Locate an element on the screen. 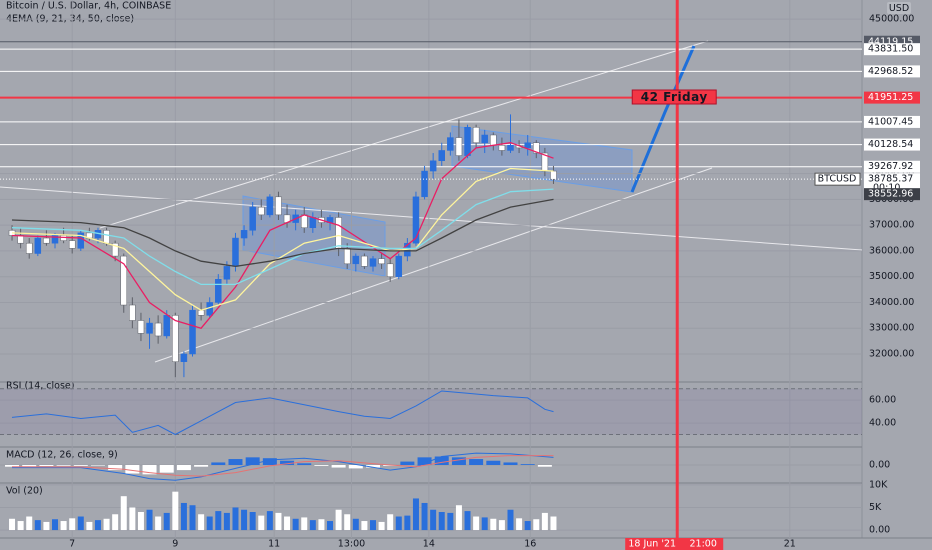  y-tick-label: 40.00 is located at coordinates (882, 423).